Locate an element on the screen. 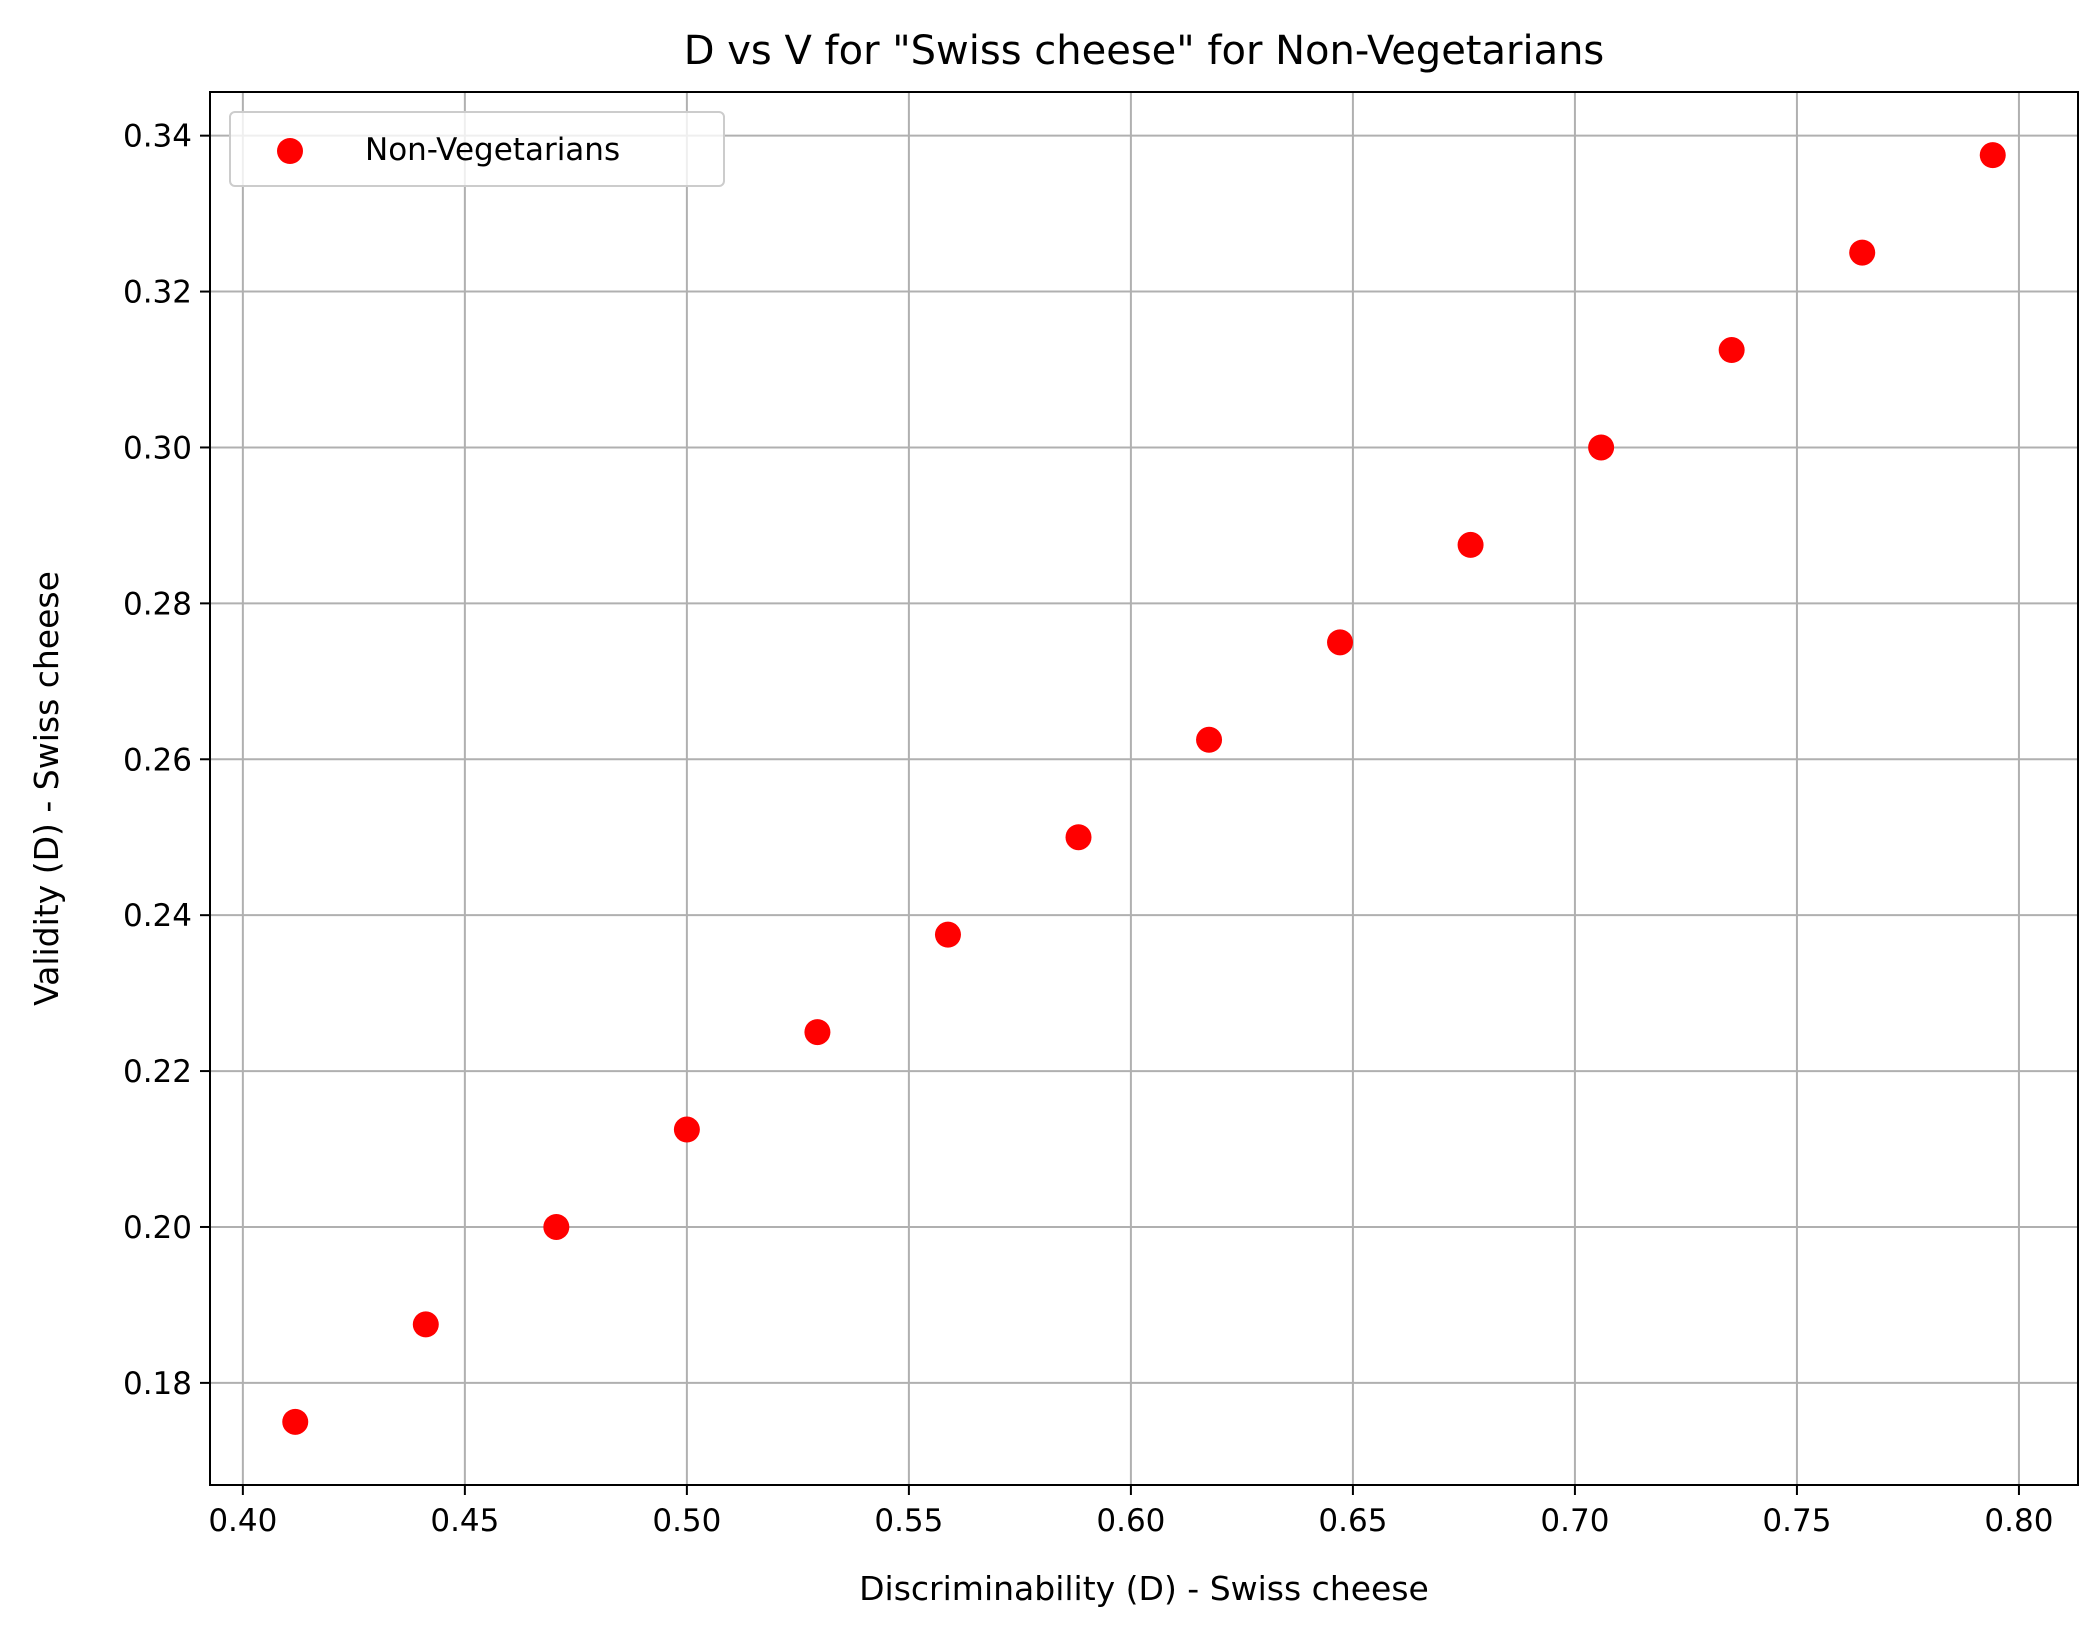 The height and width of the screenshot is (1634, 2098). y-axis: 0.18 0.20 0.22 0.24 0.26 0.28 0.30 0.32 0.34 is located at coordinates (166, 760).